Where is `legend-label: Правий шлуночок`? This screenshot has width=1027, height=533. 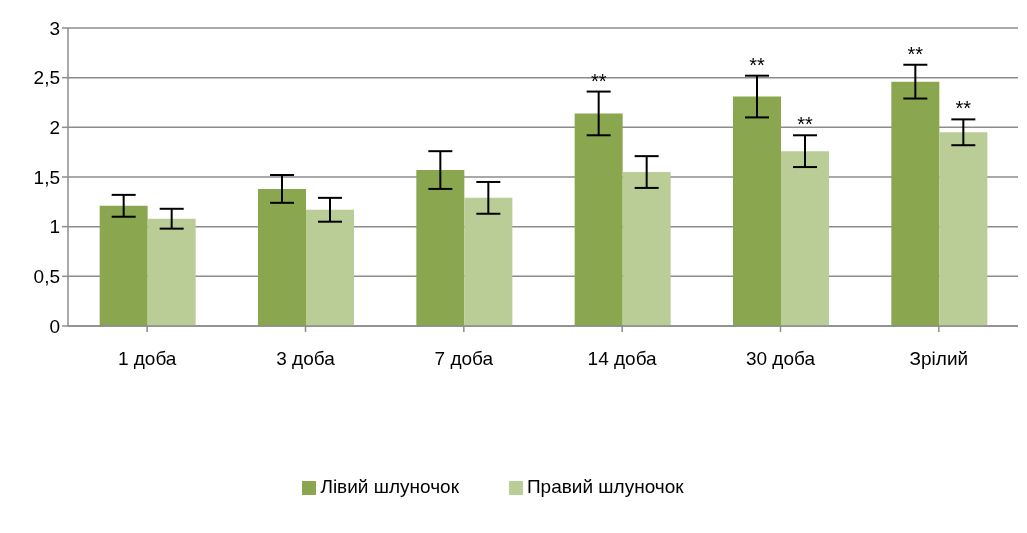
legend-label: Правий шлуночок is located at coordinates (605, 486).